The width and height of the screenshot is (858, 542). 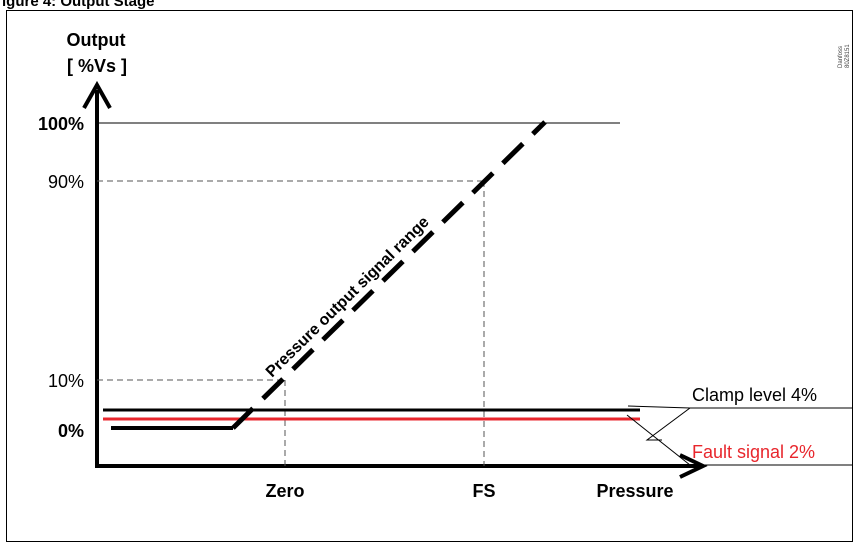 I want to click on x-axis-arrow, so click(x=693, y=466).